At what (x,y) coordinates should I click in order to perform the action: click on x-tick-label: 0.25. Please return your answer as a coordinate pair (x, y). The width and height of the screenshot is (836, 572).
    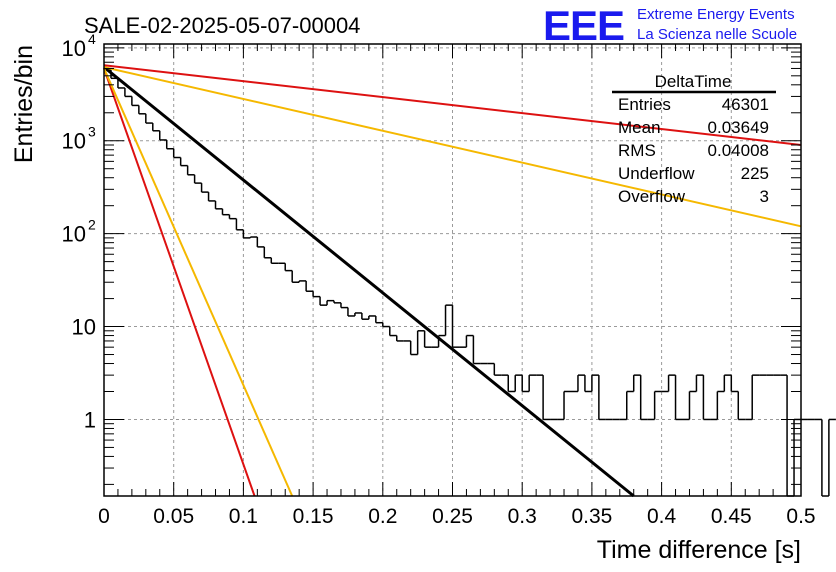
    Looking at the image, I should click on (452, 516).